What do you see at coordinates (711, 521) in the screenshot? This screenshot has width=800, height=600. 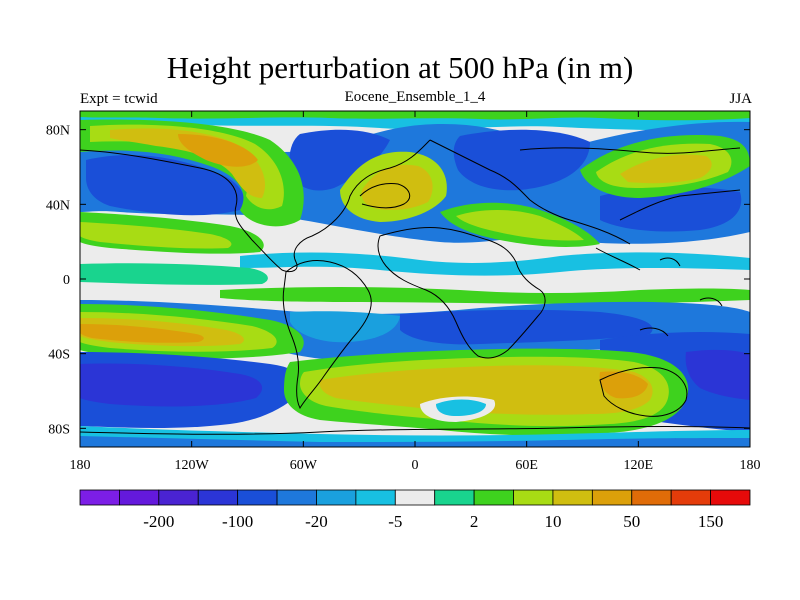 I see `colorbar-label: 150` at bounding box center [711, 521].